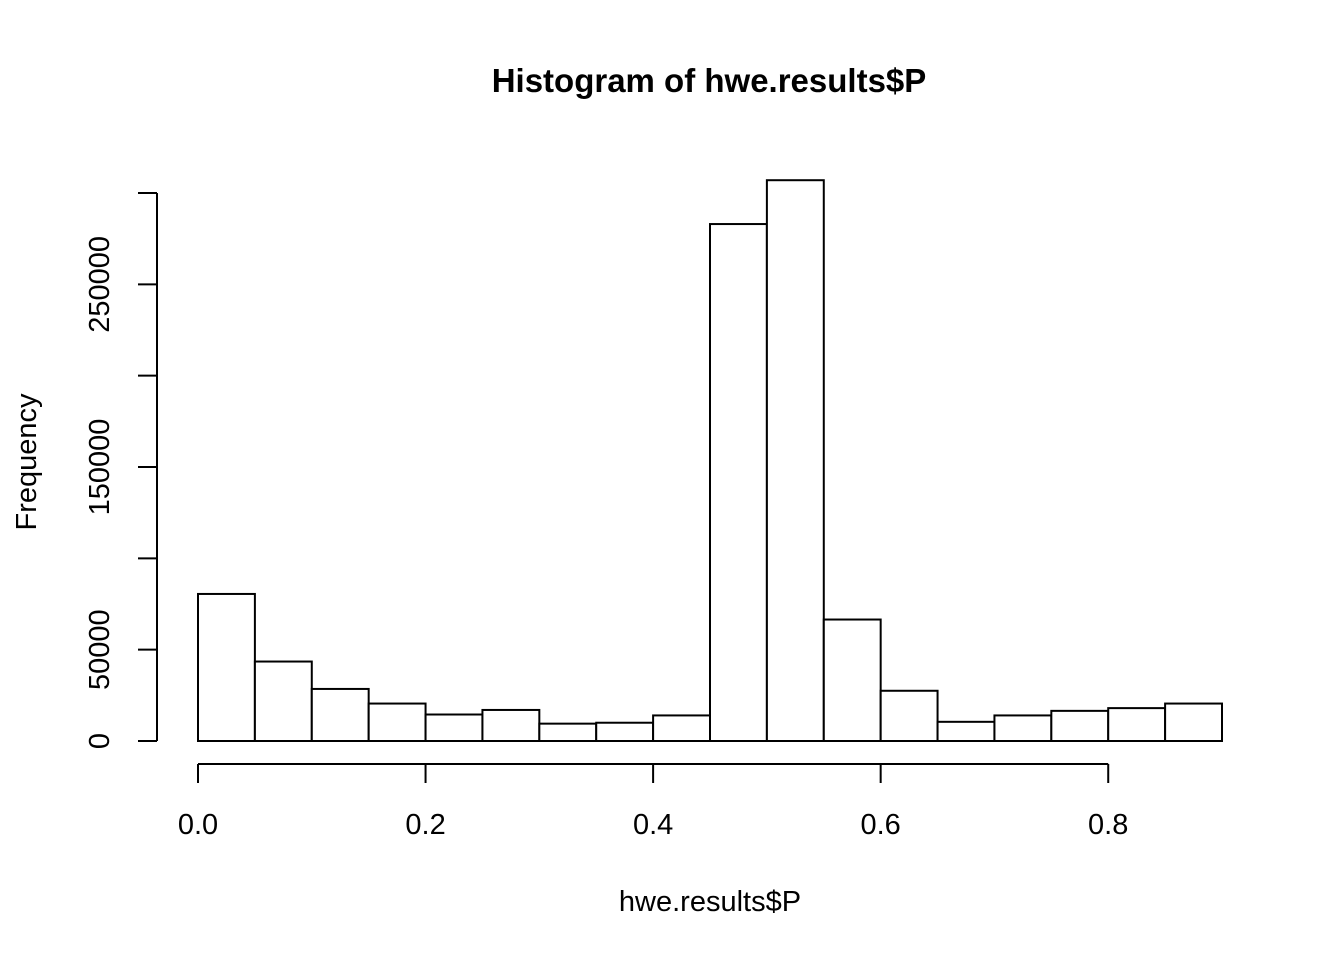  I want to click on x-tick-label-3: 0.6, so click(881, 825).